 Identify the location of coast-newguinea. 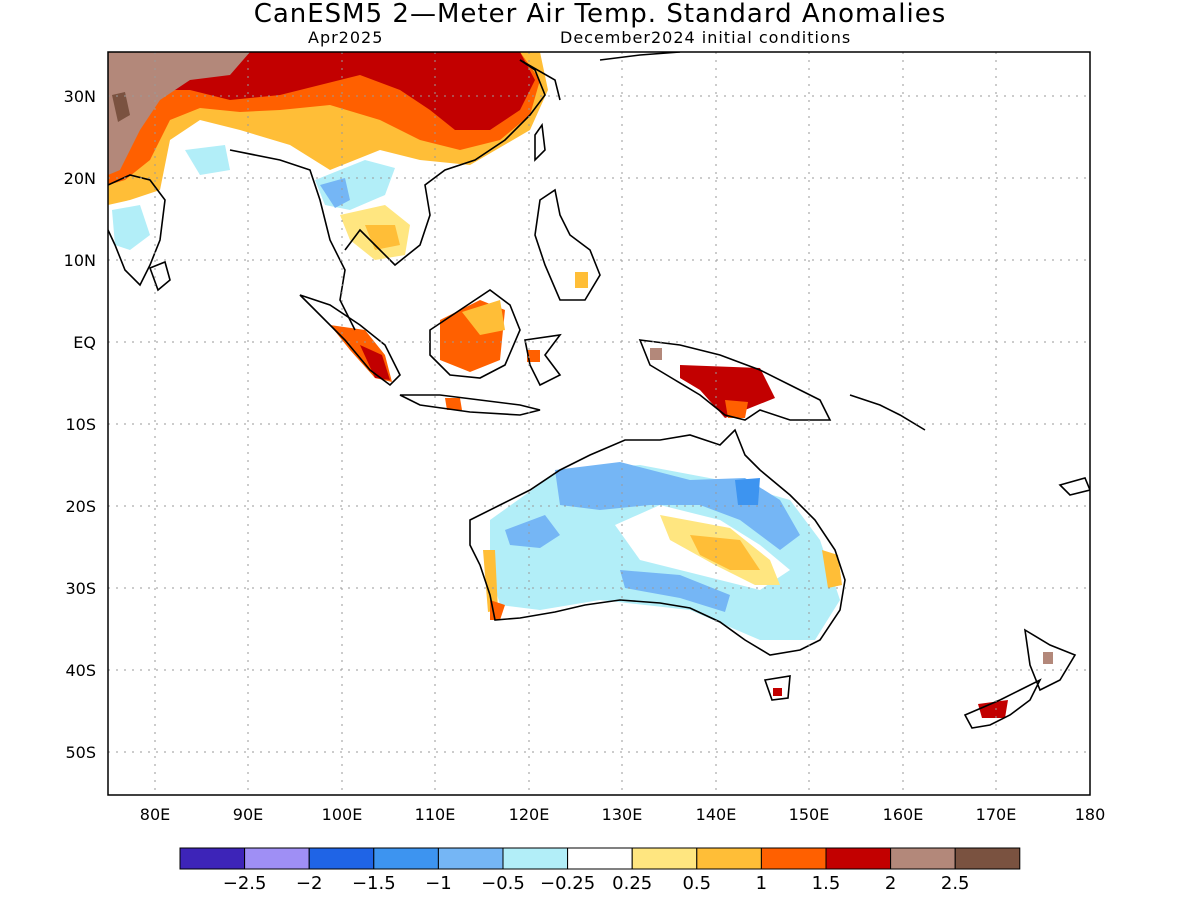
(735, 380).